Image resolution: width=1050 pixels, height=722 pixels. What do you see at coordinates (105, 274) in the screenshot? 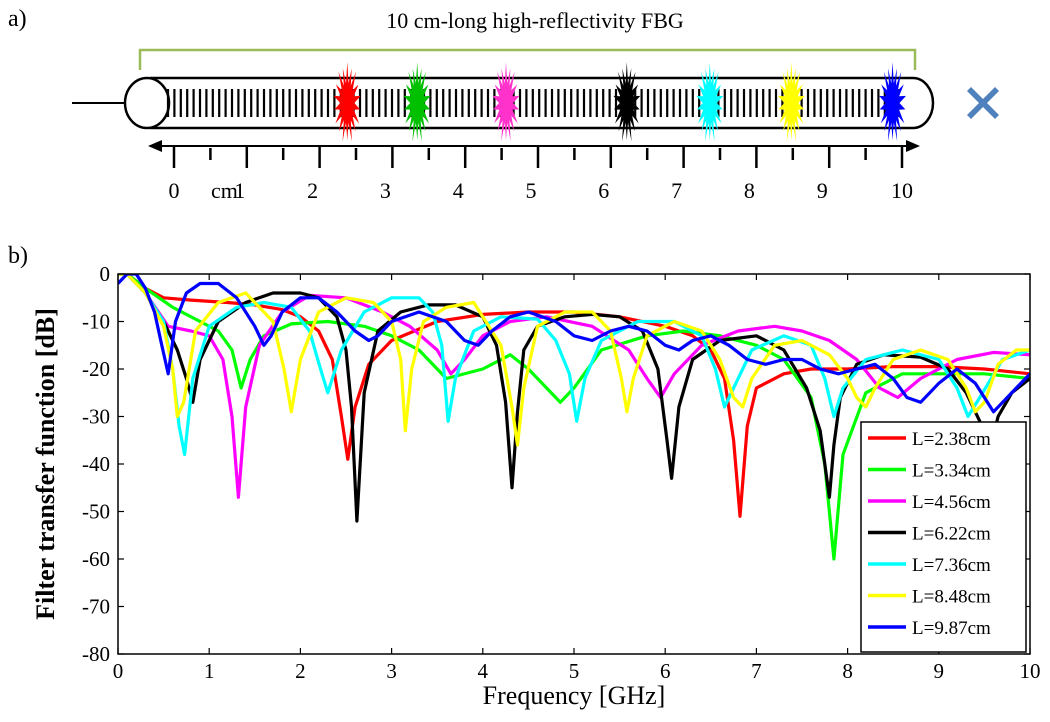
I see `y-tick-label: 0` at bounding box center [105, 274].